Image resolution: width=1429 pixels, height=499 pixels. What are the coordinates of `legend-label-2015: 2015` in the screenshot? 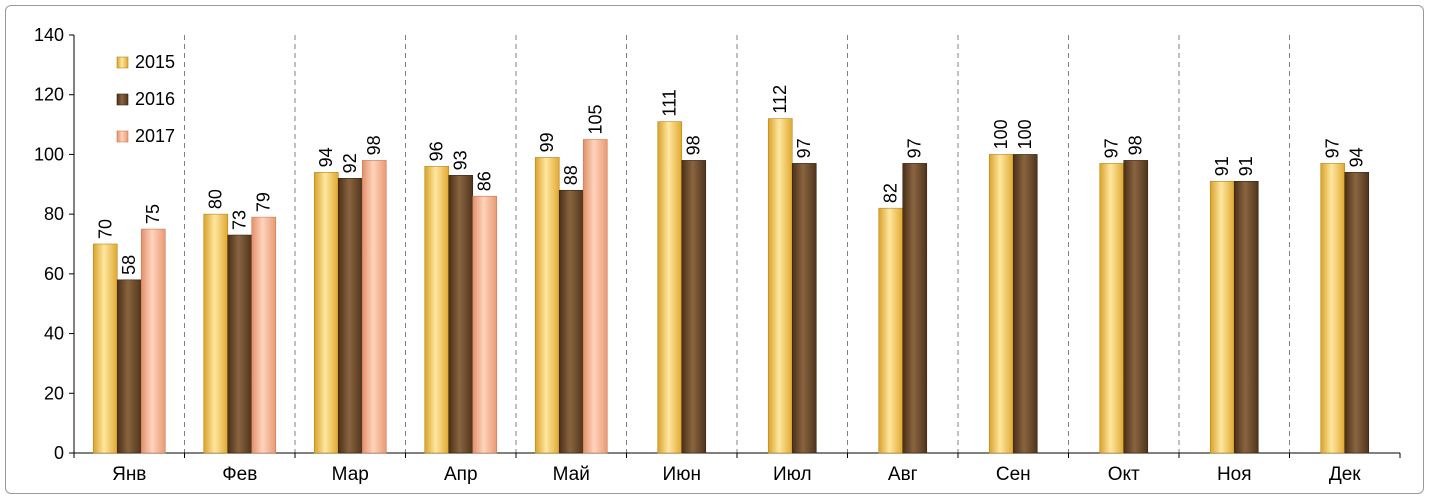 It's located at (155, 62).